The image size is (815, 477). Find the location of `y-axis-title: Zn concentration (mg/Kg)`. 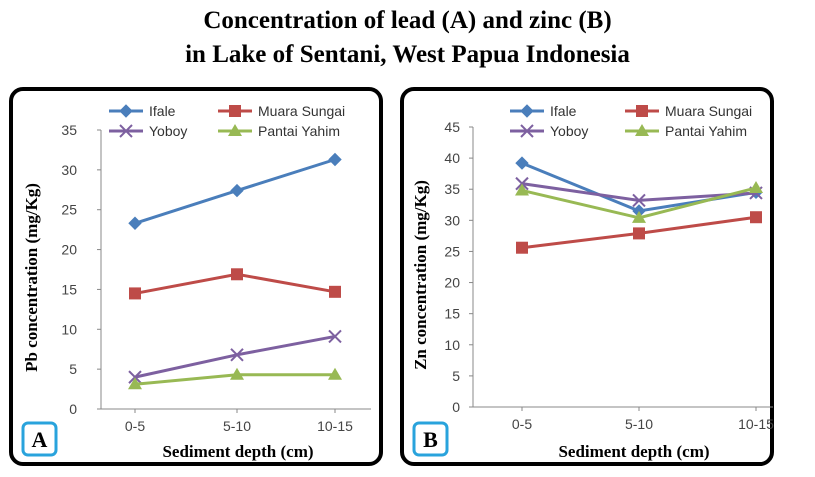

y-axis-title: Zn concentration (mg/Kg) is located at coordinates (420, 275).